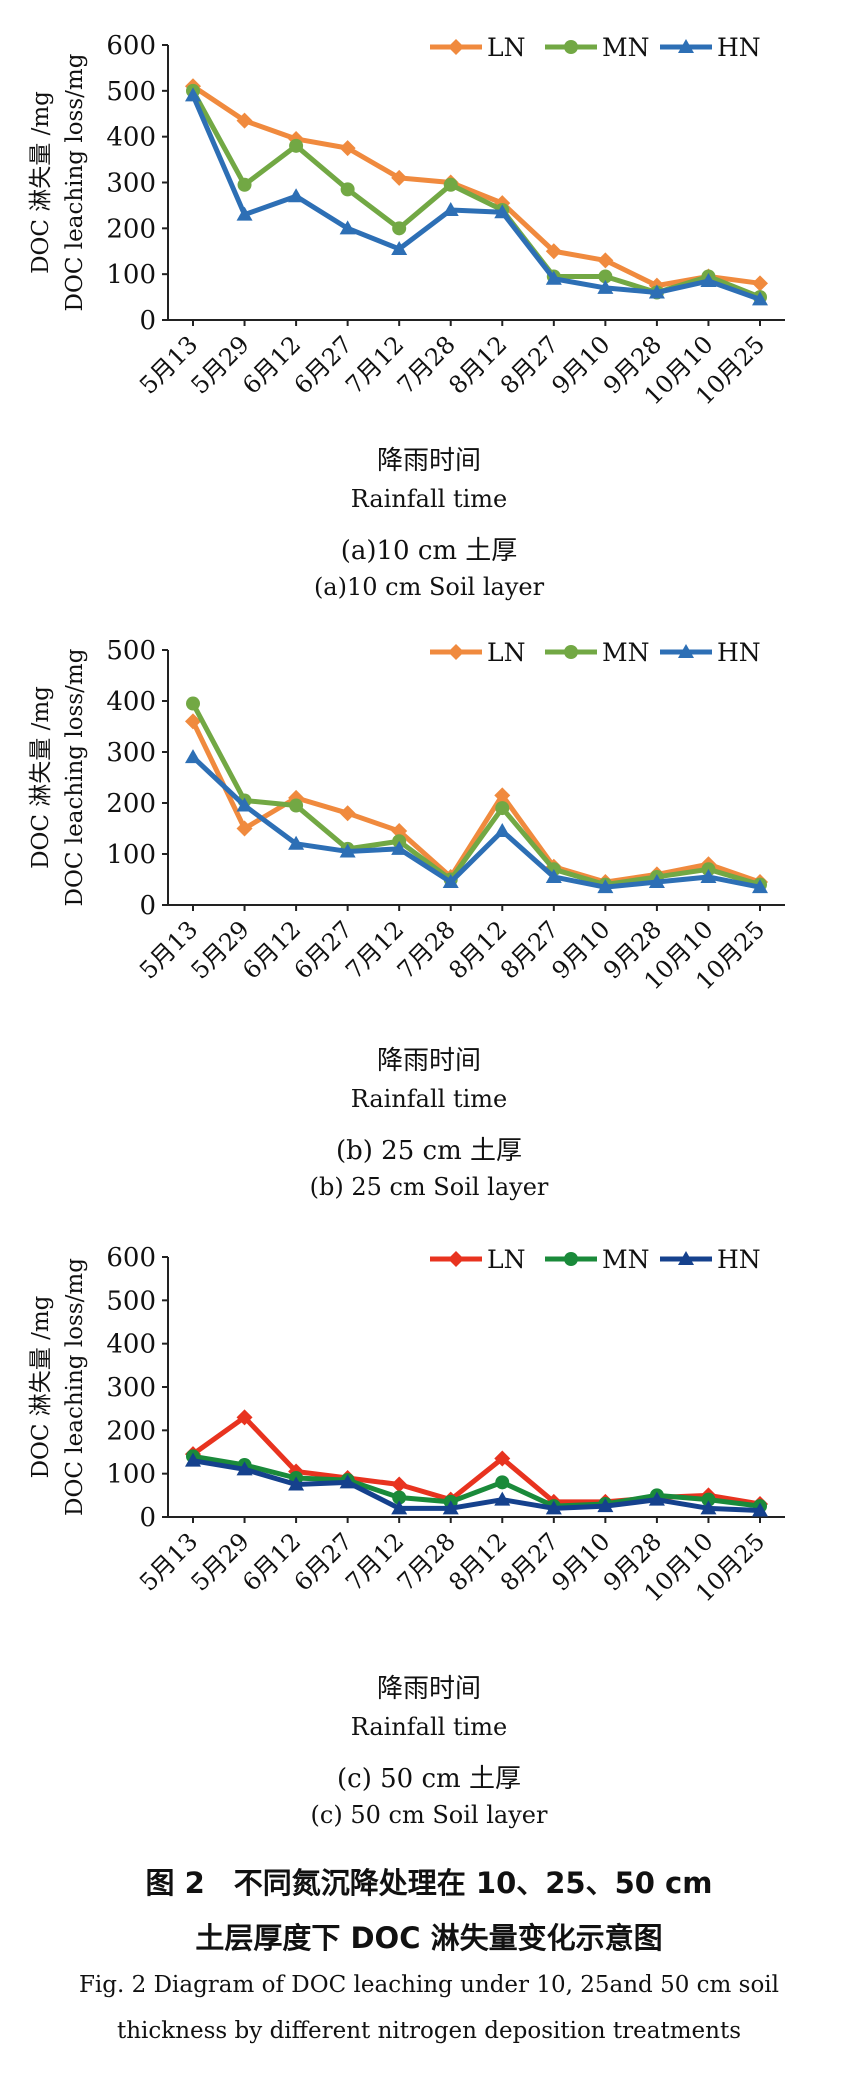  Describe the element at coordinates (168, 1561) in the screenshot. I see `x-tick-label: 5月13` at that location.